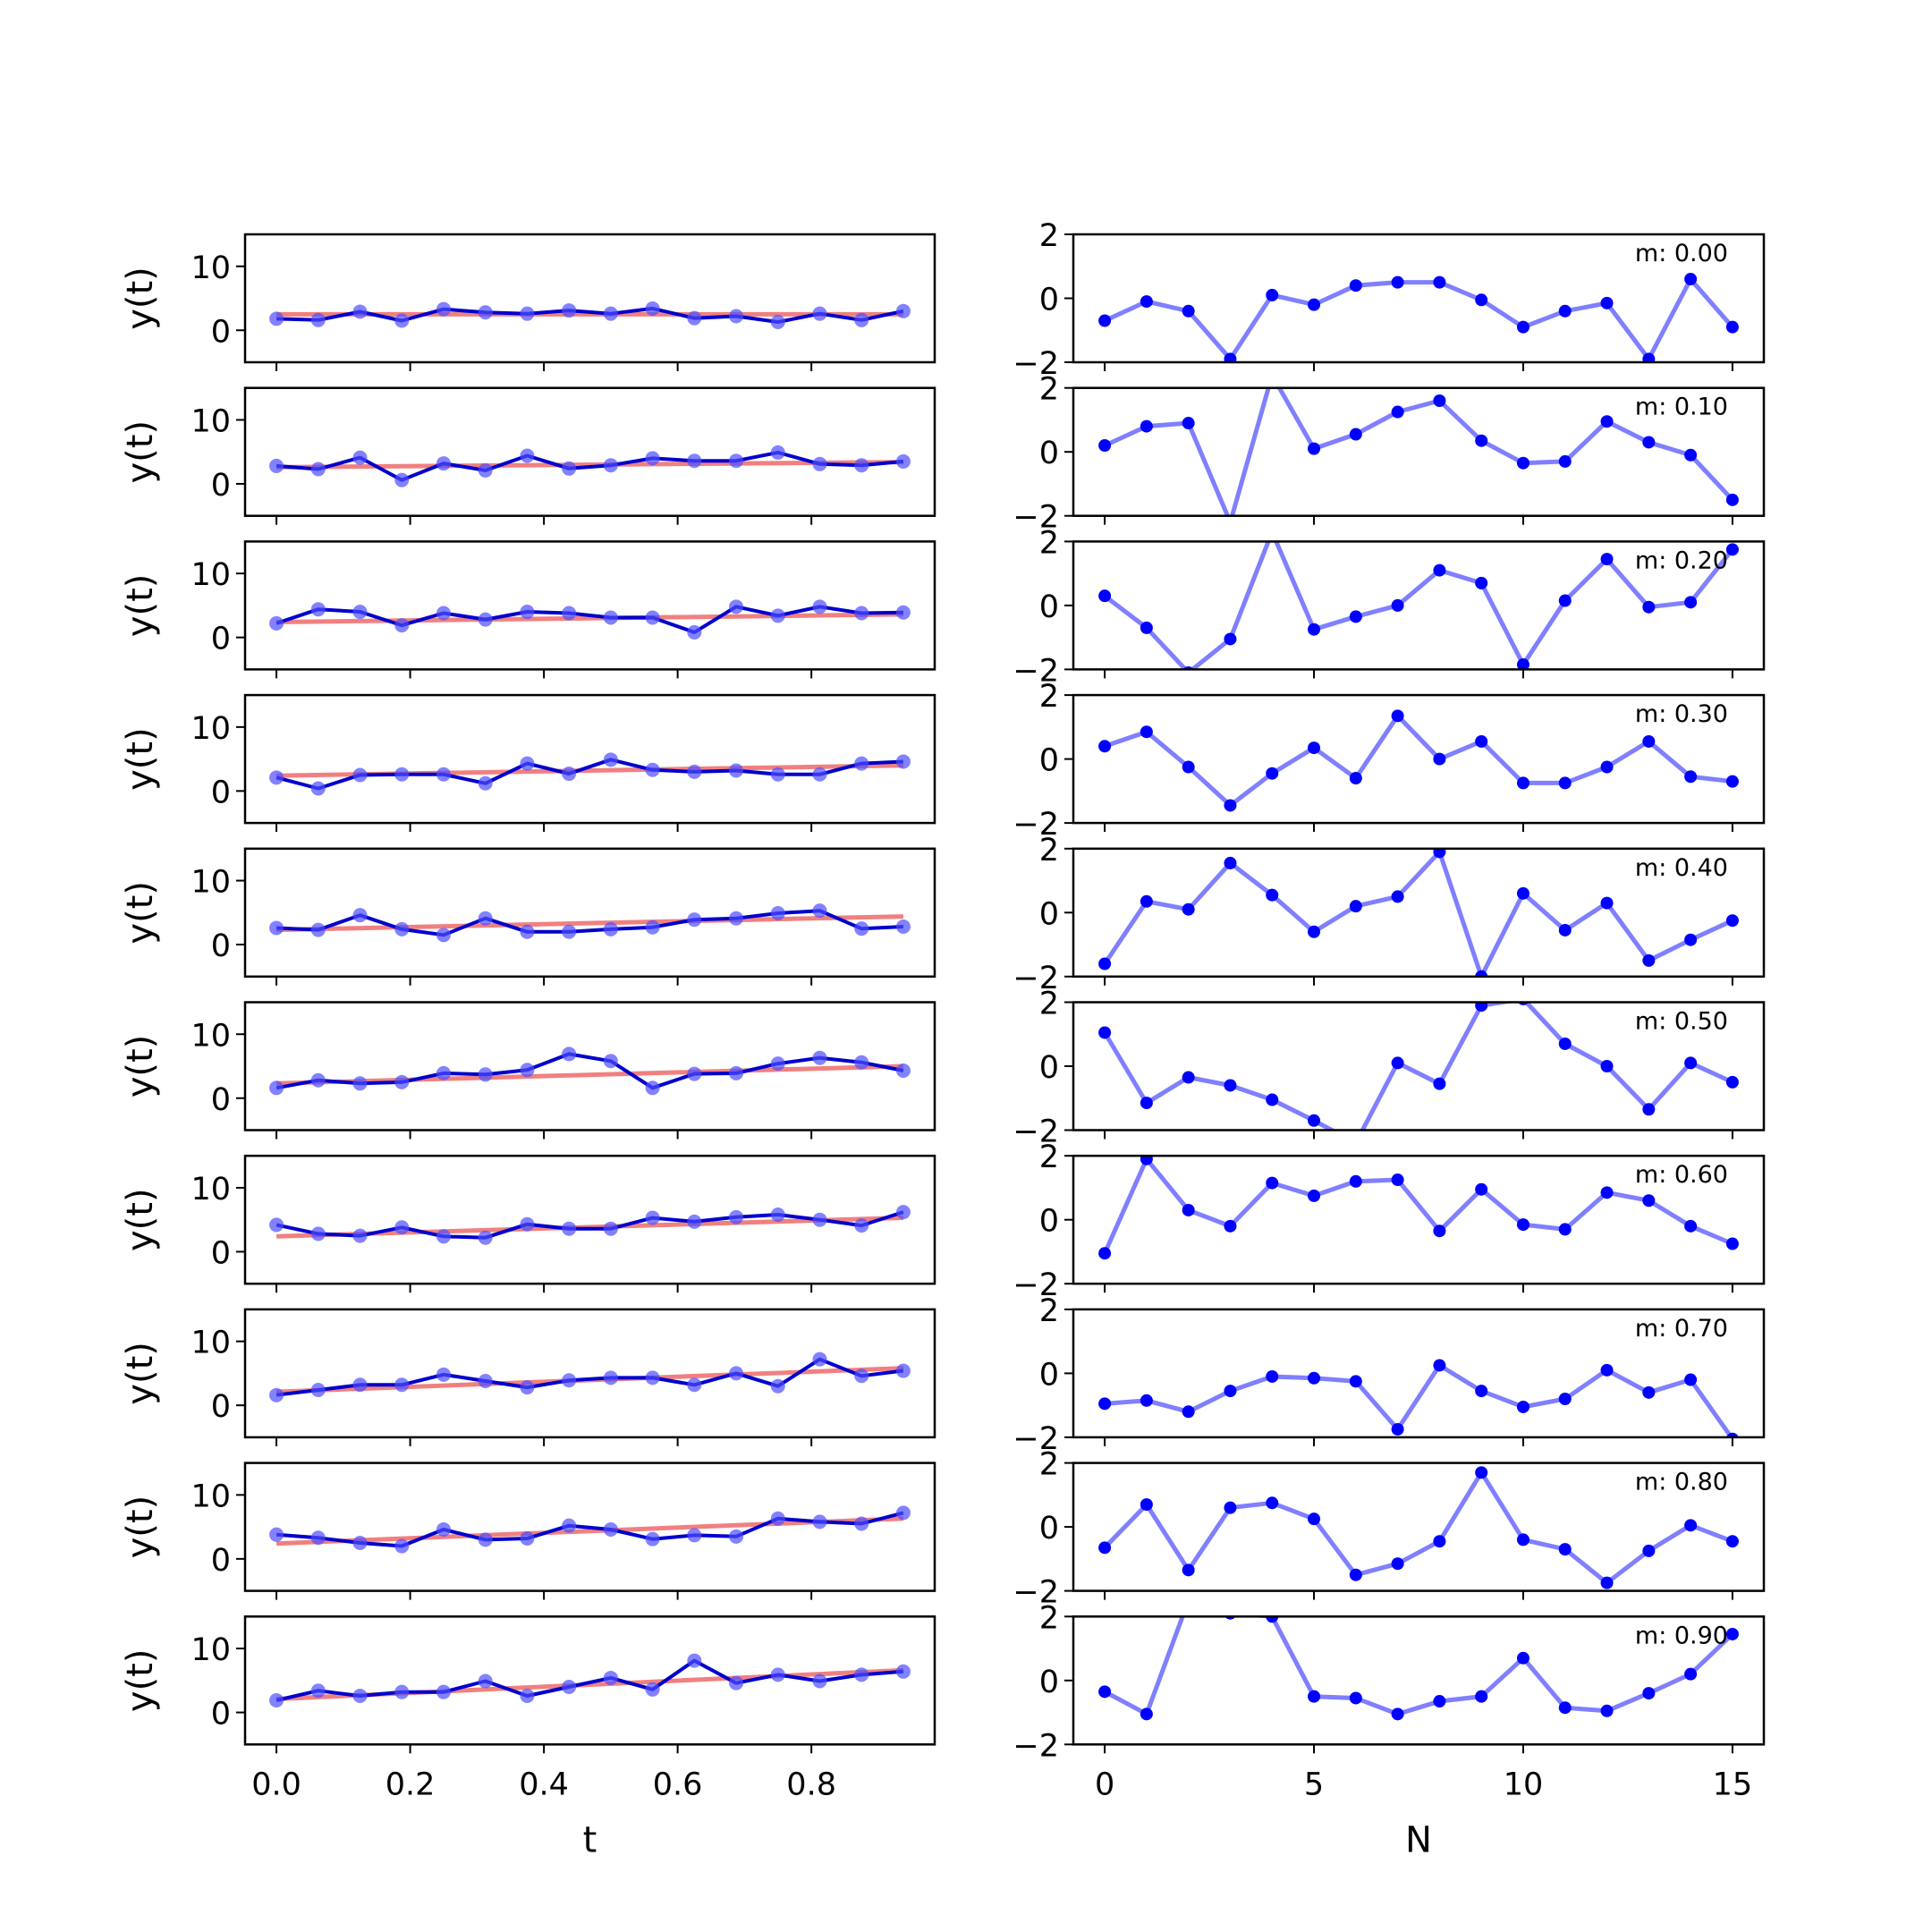 The width and height of the screenshot is (1932, 1932). Describe the element at coordinates (1314, 1784) in the screenshot. I see `x-tick-label: 5` at that location.